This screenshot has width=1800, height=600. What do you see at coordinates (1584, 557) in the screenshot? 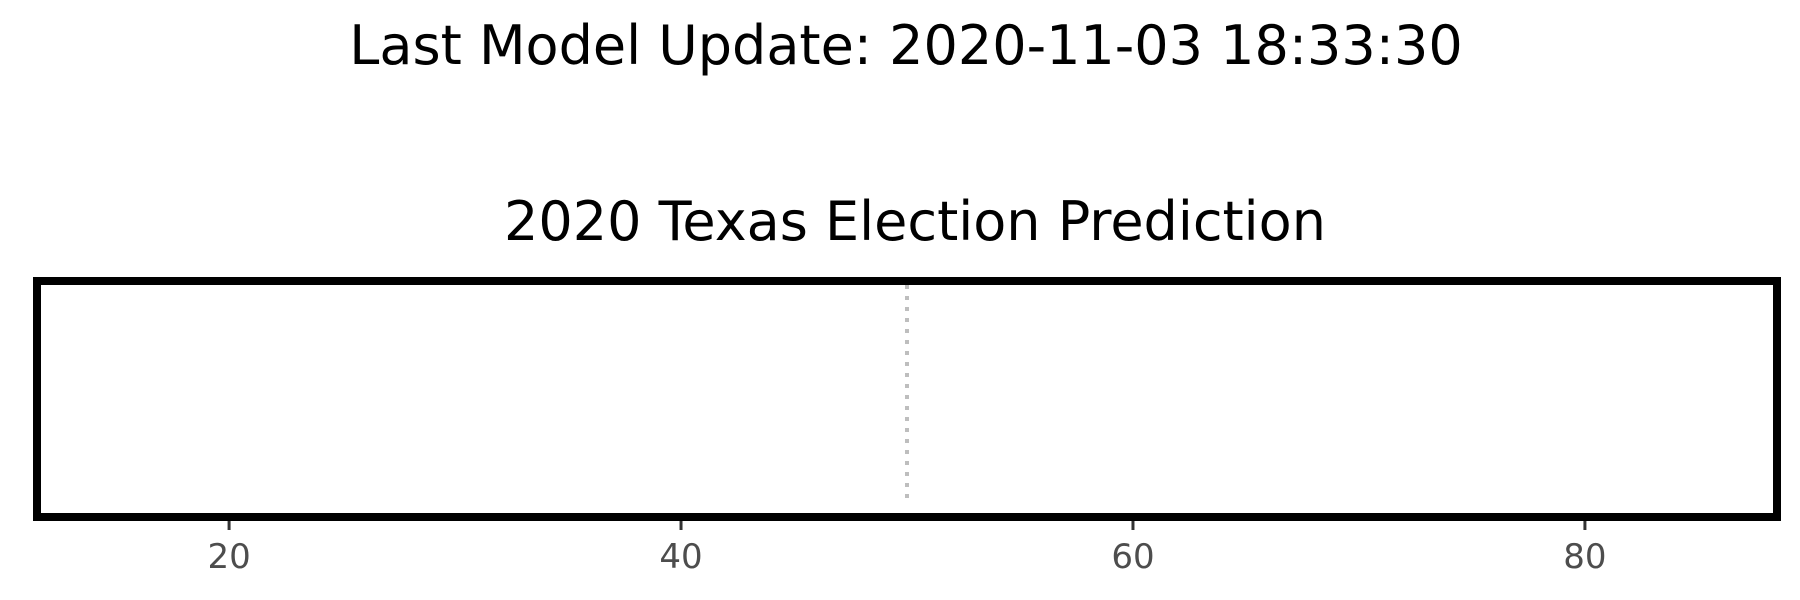
I see `x-tick-label: 80` at bounding box center [1584, 557].